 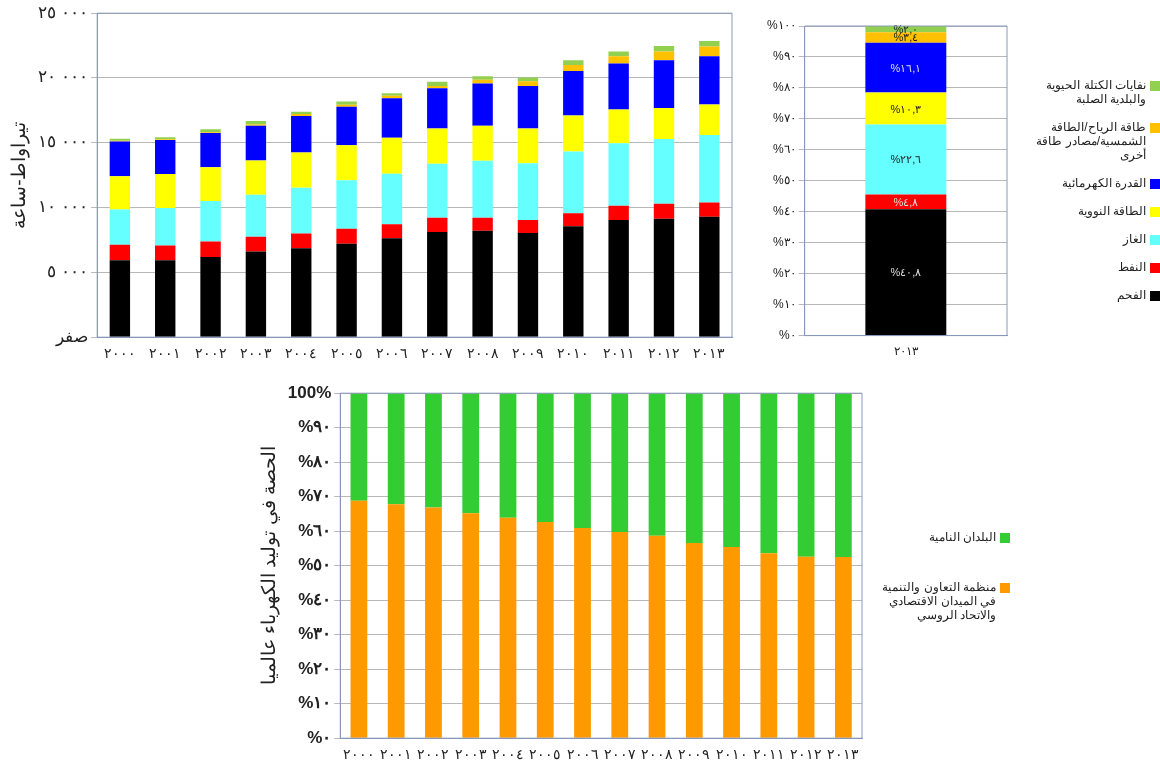 I want to click on x-tick-label: ٢٠٠١, so click(x=396, y=754).